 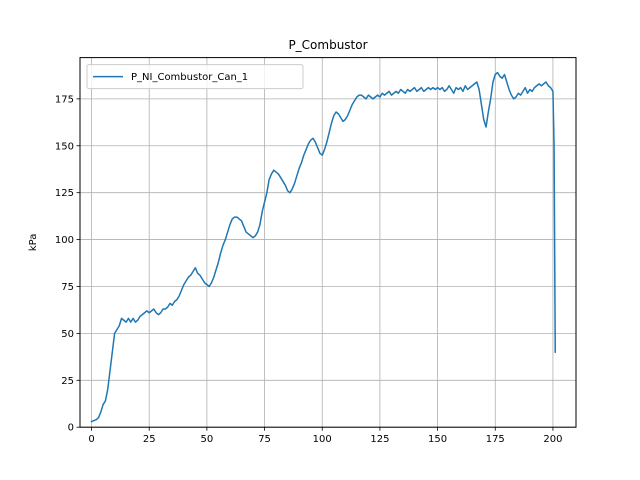 What do you see at coordinates (379, 439) in the screenshot?
I see `x-tick-label: 125` at bounding box center [379, 439].